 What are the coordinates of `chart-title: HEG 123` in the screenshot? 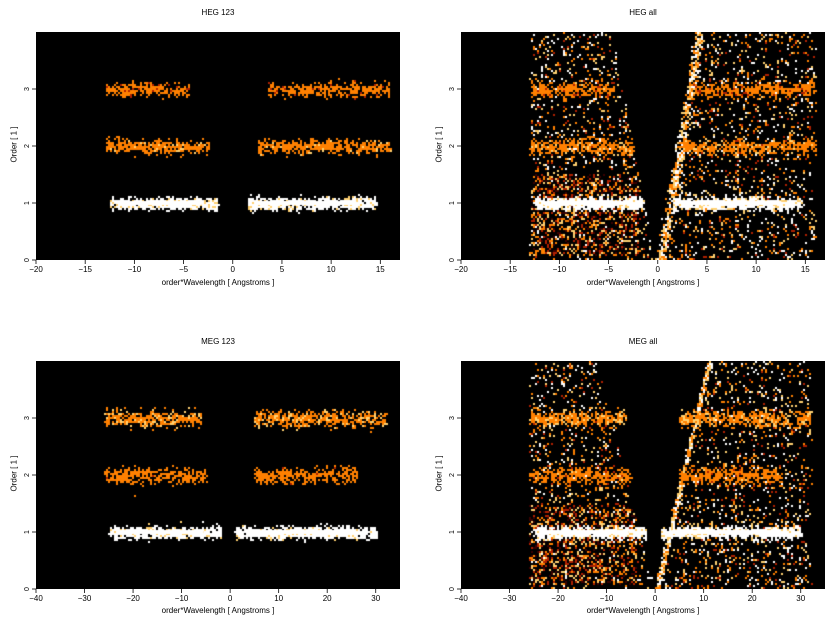 It's located at (218, 12).